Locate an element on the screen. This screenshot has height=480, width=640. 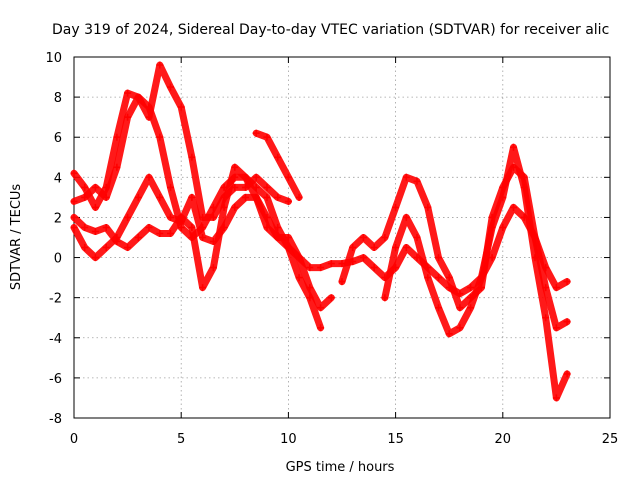
x-tick-label: 10 is located at coordinates (288, 439).